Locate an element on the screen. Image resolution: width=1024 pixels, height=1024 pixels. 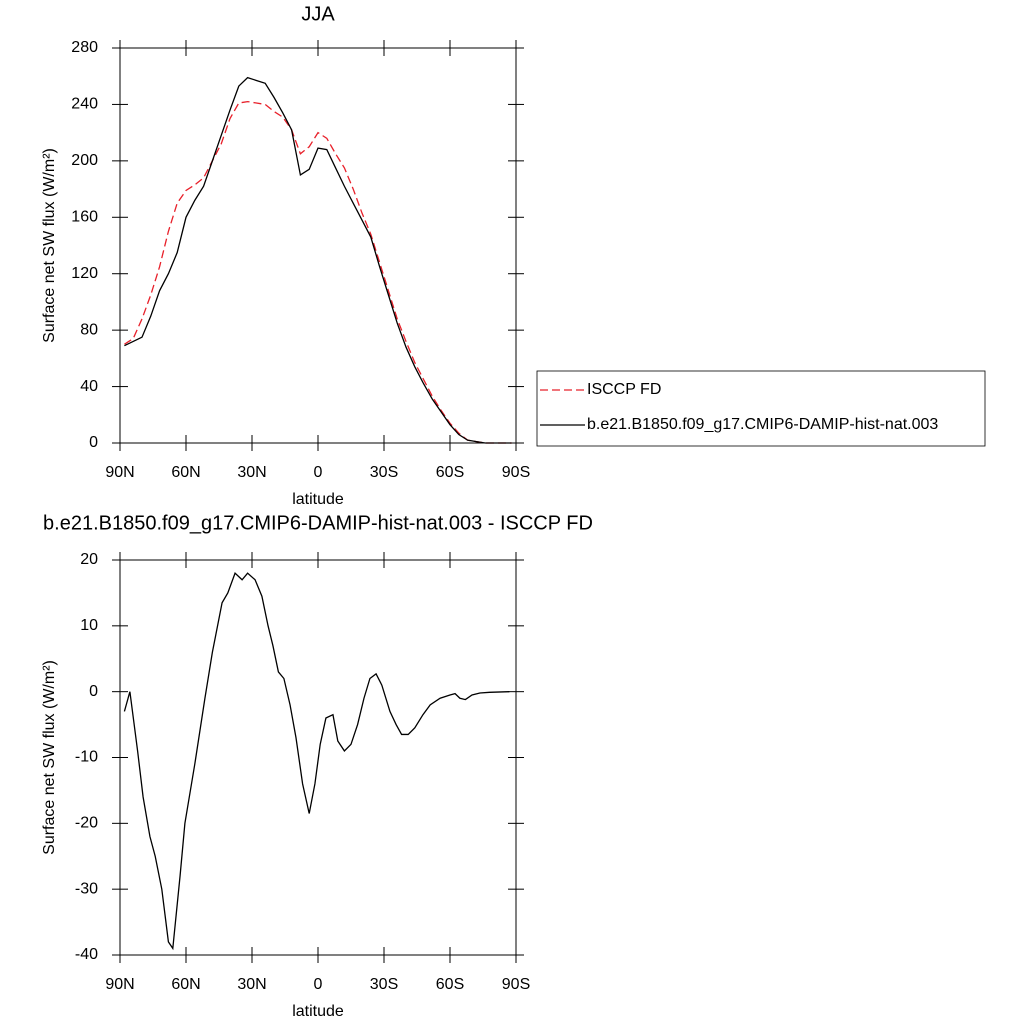
y-tick-label: -10 is located at coordinates (86, 757).